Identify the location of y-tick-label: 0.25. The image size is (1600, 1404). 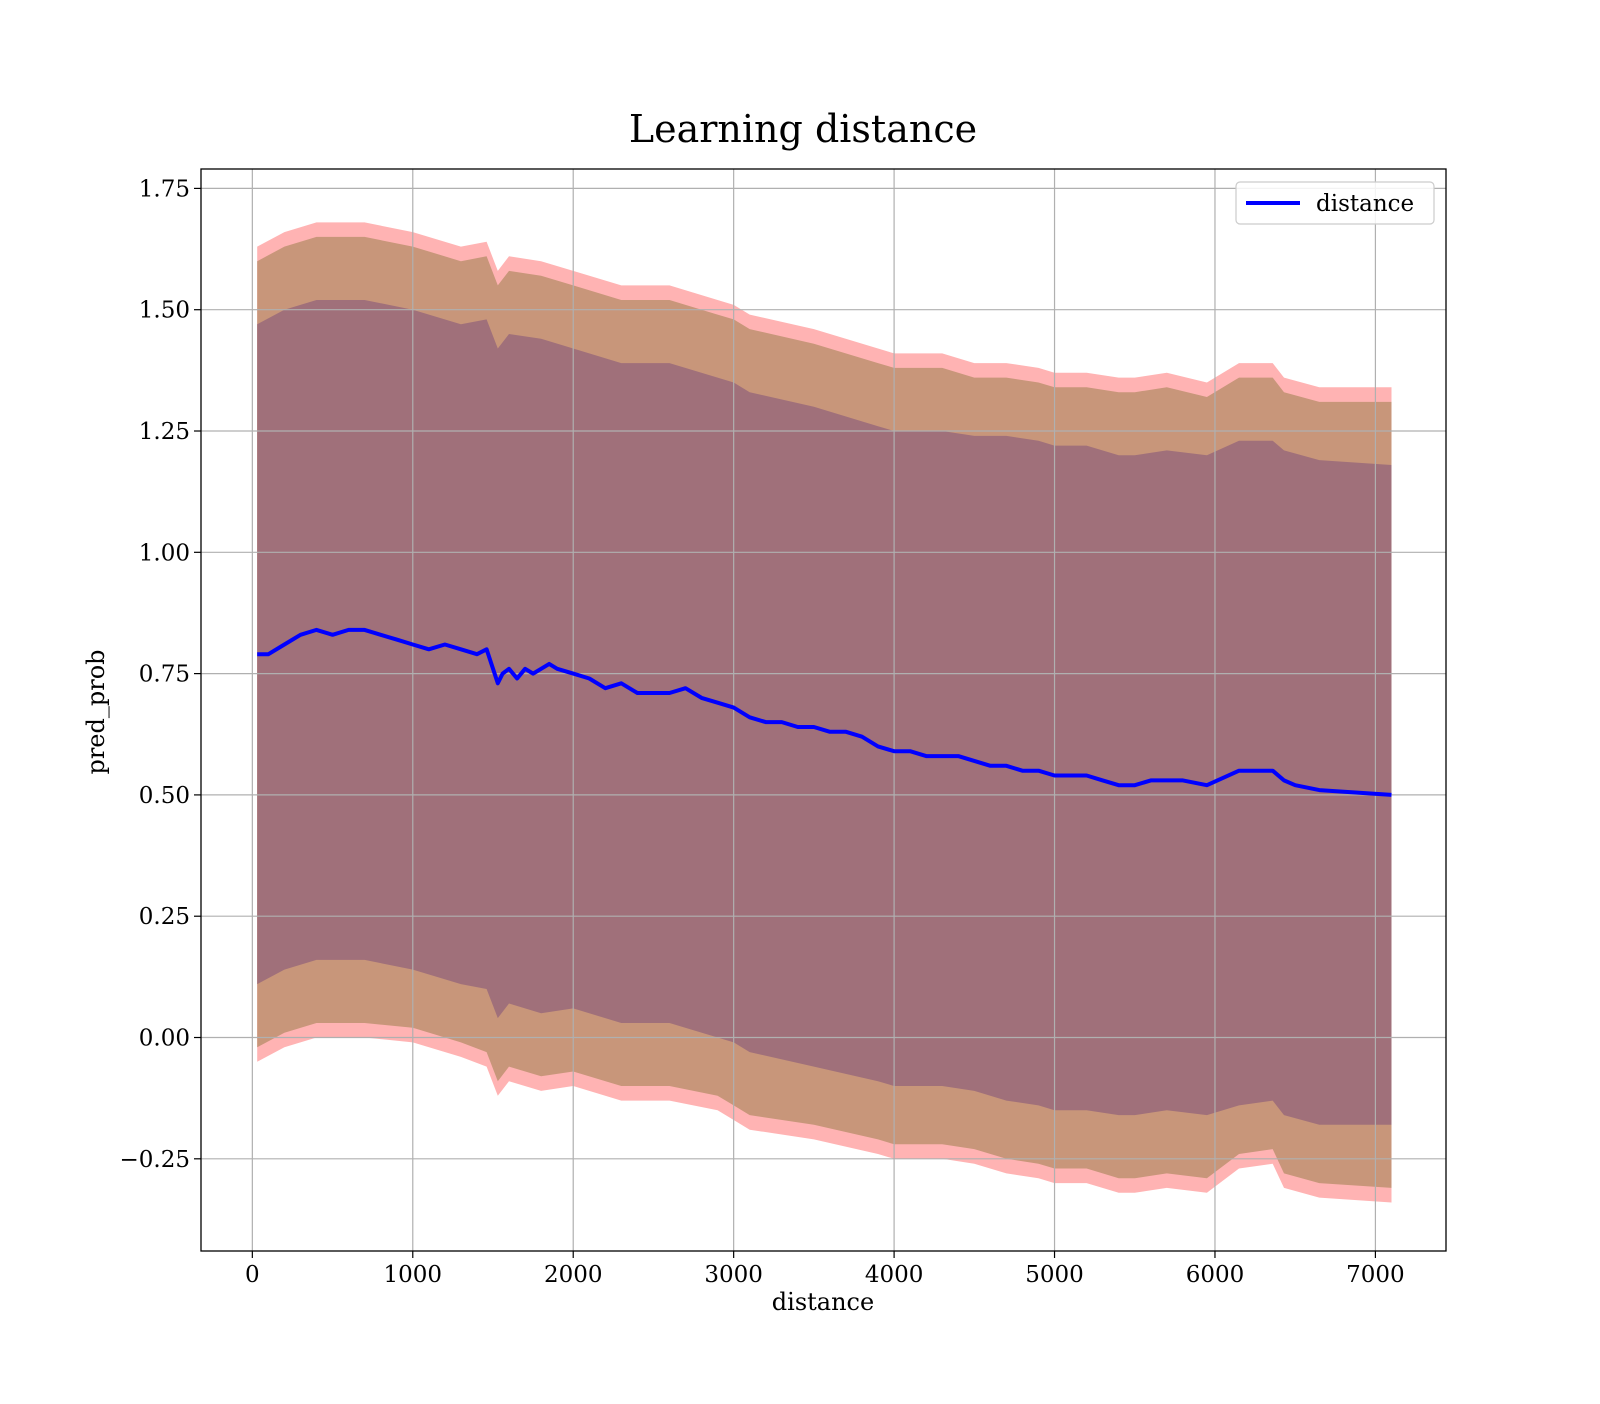
(164, 917).